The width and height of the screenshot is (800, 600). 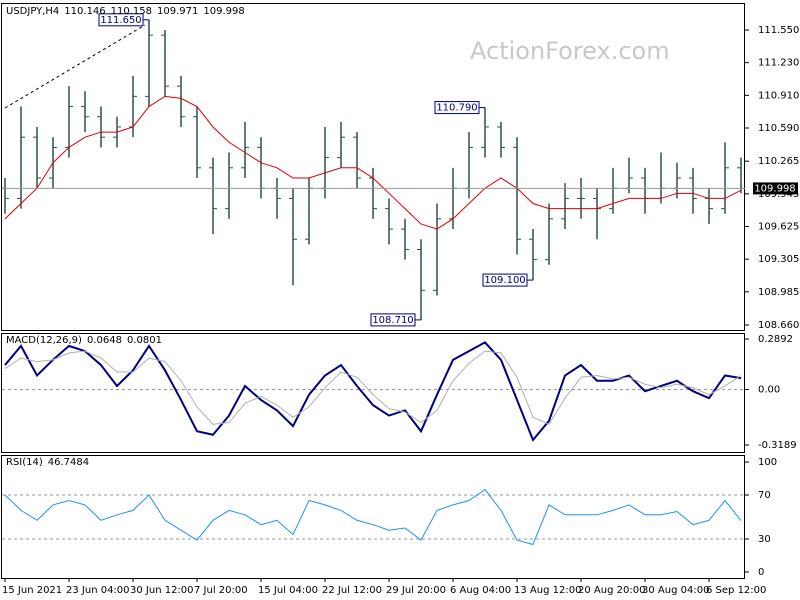 I want to click on panel-title: USDJPY,H4 110.146 110.158 109.971 109.998, so click(x=125, y=11).